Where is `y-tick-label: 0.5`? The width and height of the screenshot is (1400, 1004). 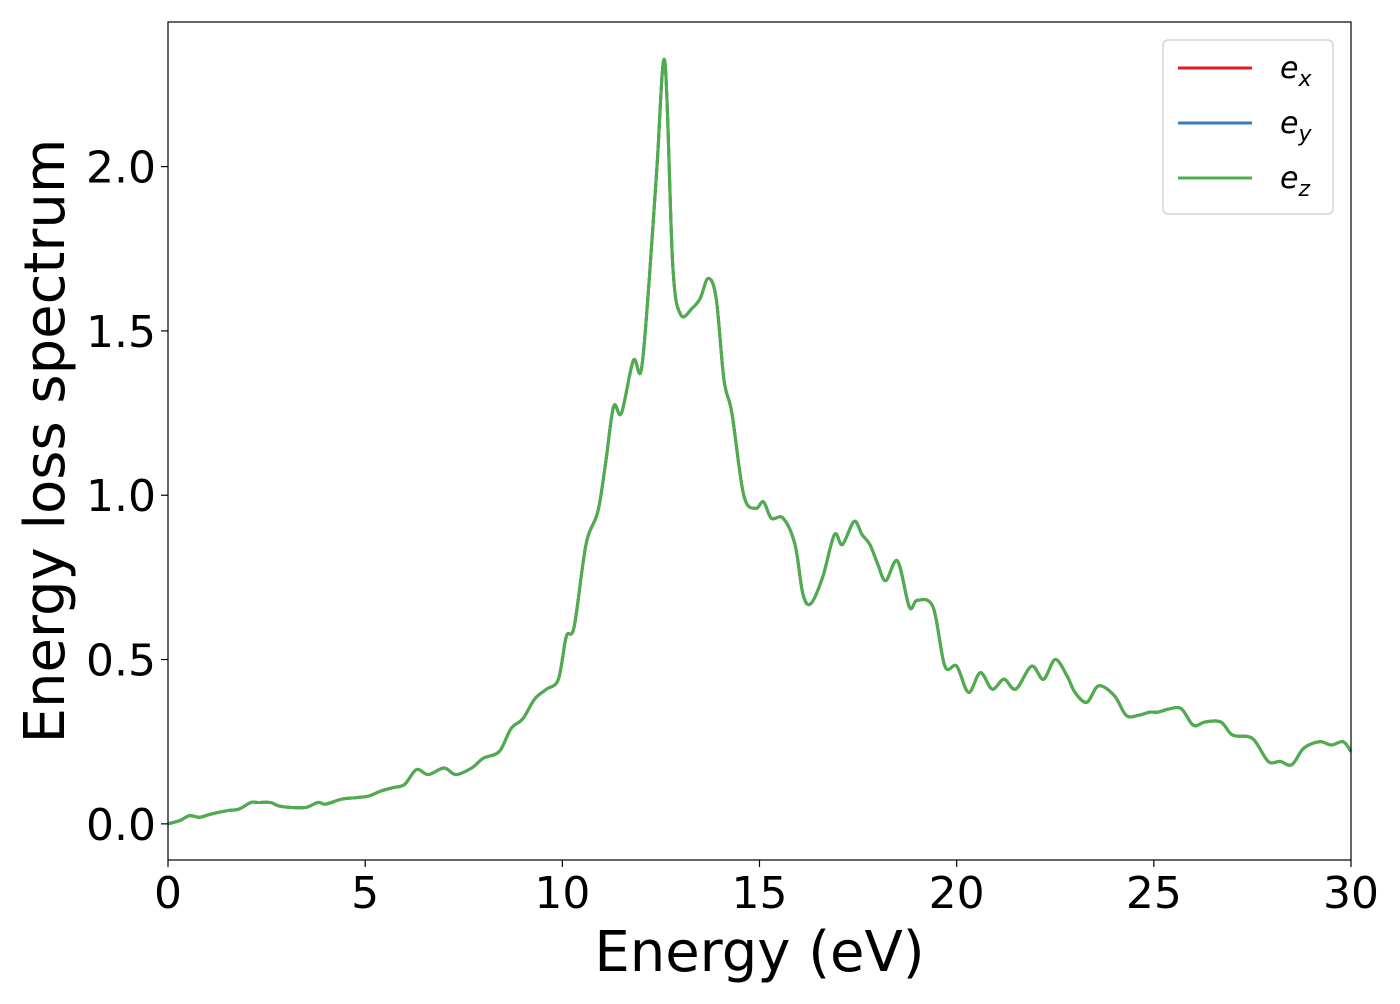
y-tick-label: 0.5 is located at coordinates (121, 661).